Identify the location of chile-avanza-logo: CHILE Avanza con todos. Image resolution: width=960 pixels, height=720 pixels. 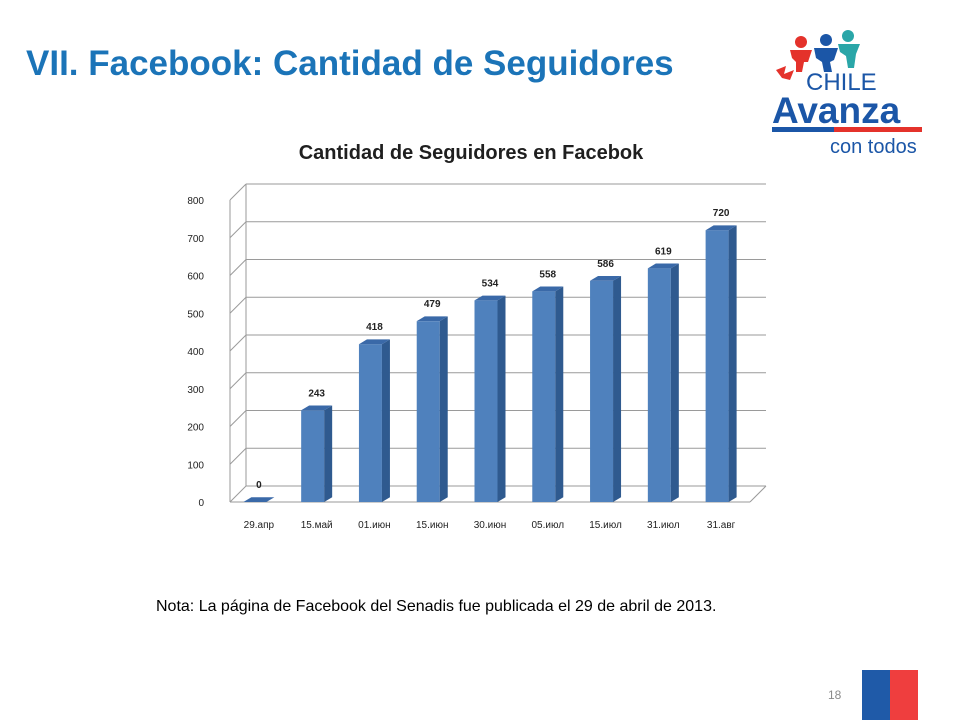
(847, 94).